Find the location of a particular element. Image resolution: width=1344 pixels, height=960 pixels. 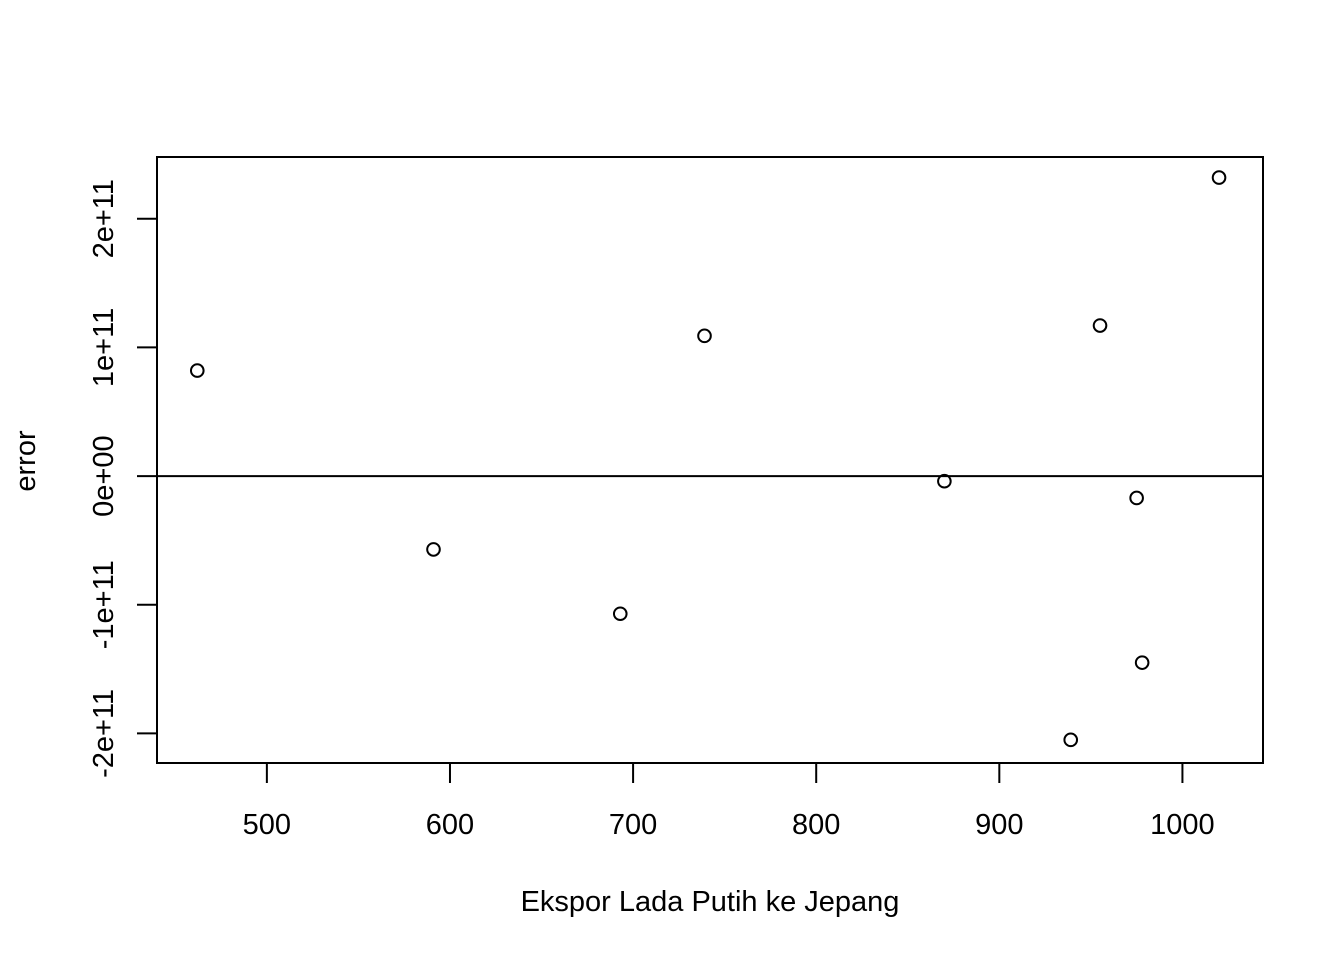

y-tick-label: 2e+11 is located at coordinates (104, 218).